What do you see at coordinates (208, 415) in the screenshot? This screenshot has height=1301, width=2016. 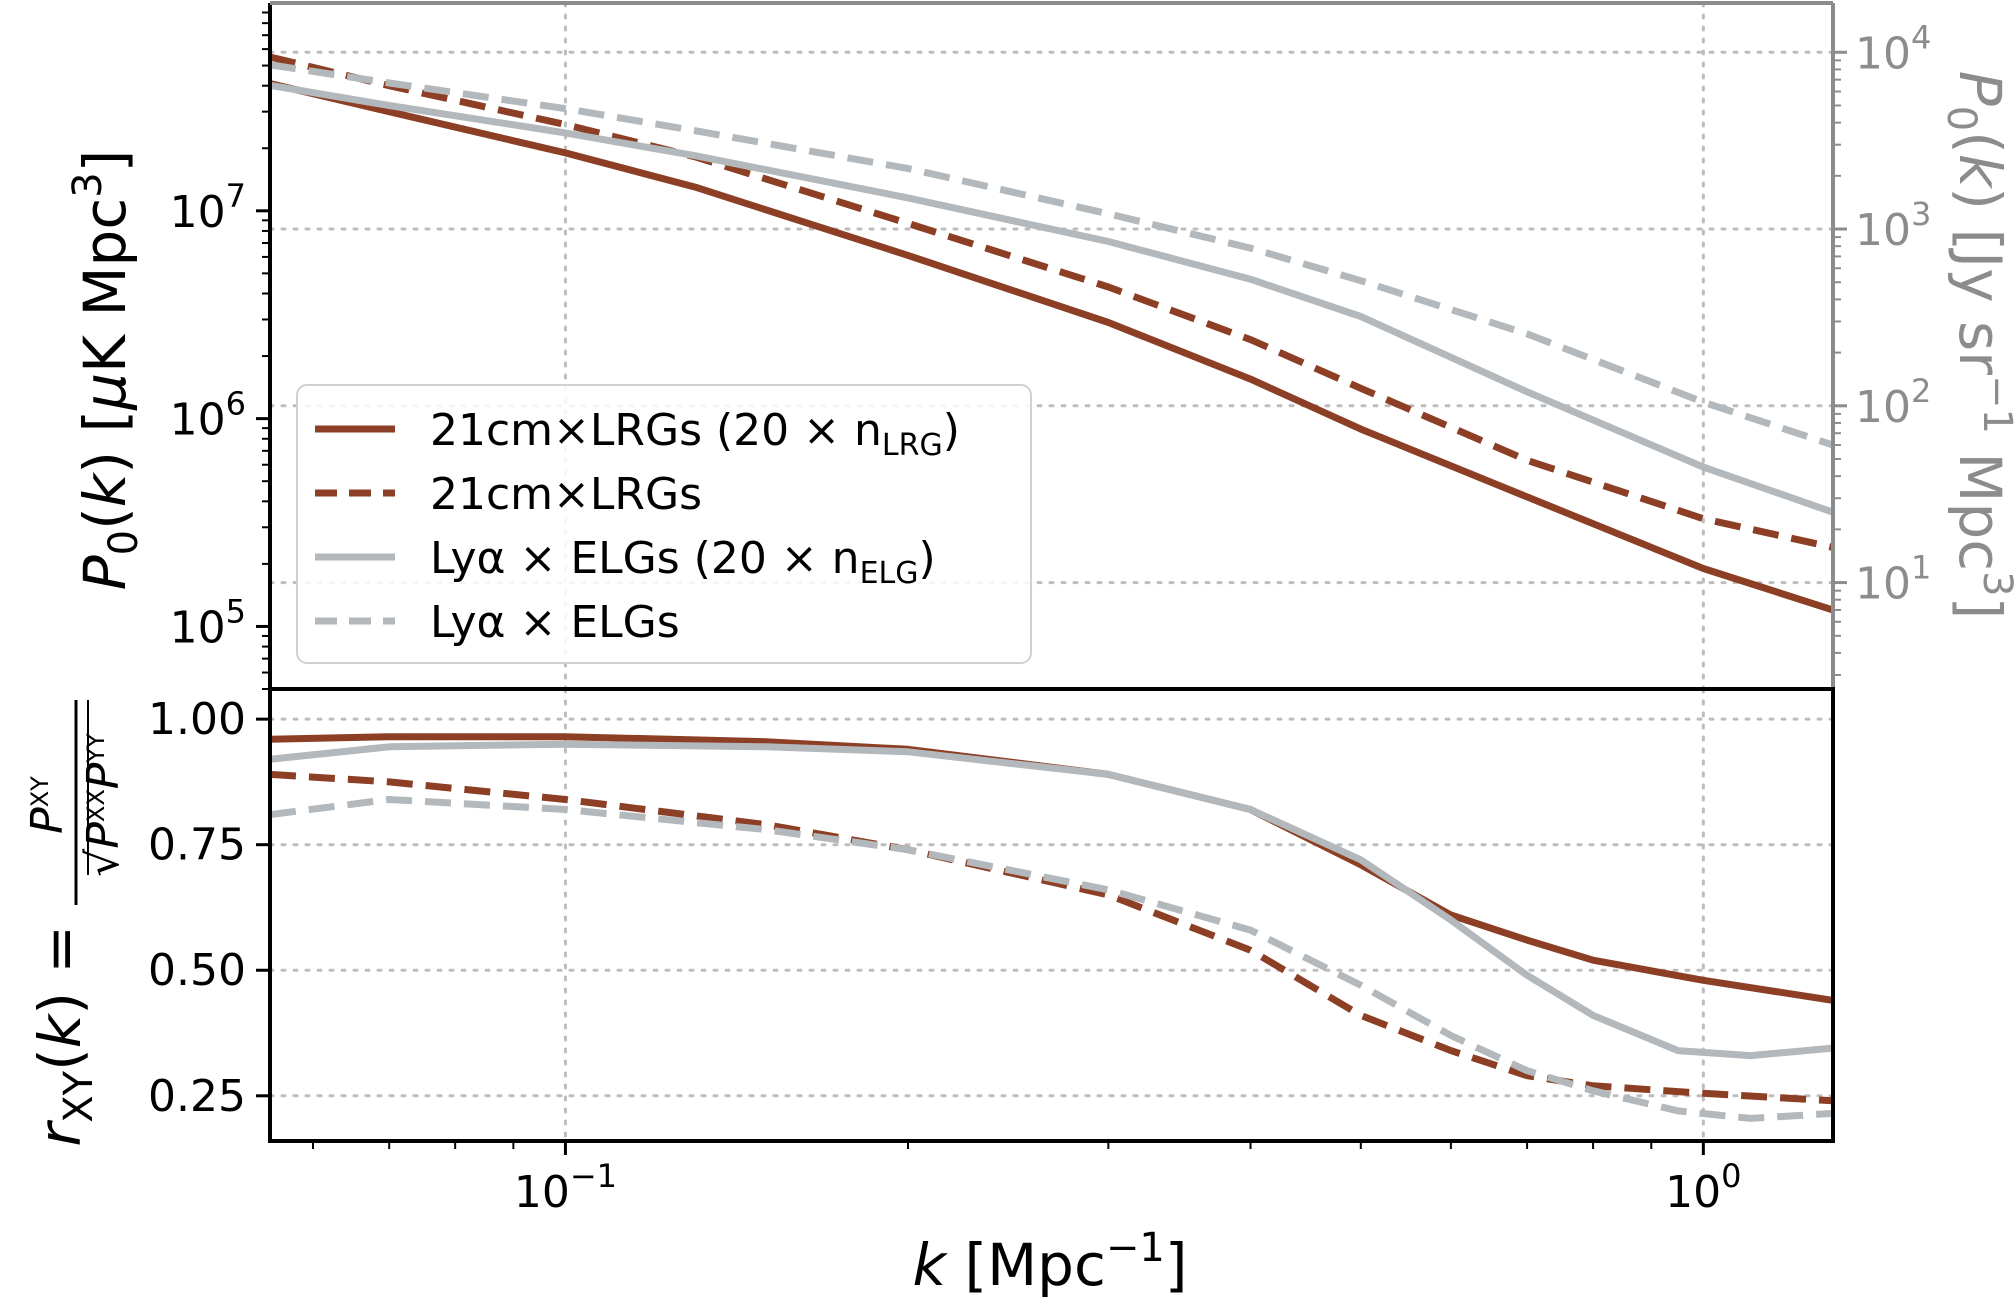 I see `top-left-tick-label: 10⁶` at bounding box center [208, 415].